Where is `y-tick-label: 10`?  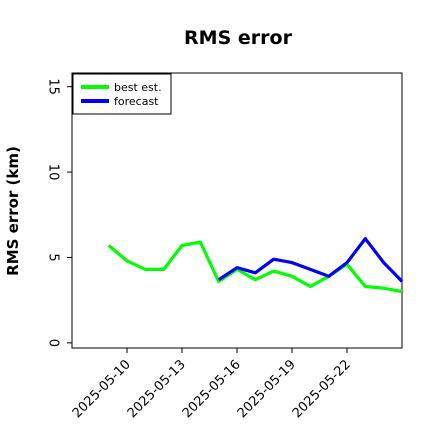
y-tick-label: 10 is located at coordinates (53, 172).